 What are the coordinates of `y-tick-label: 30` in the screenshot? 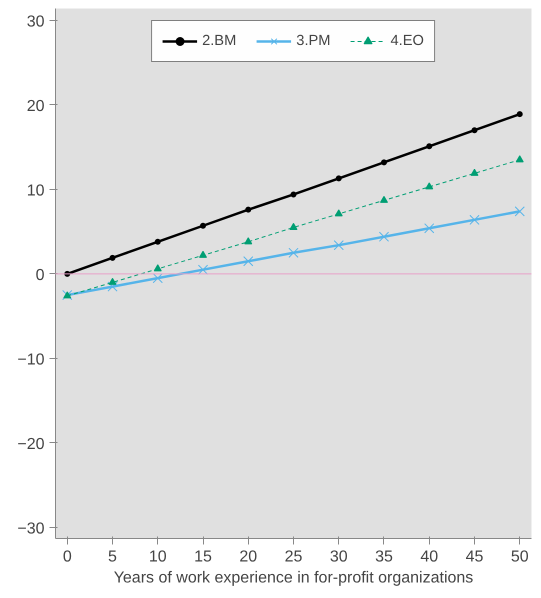 It's located at (35, 21).